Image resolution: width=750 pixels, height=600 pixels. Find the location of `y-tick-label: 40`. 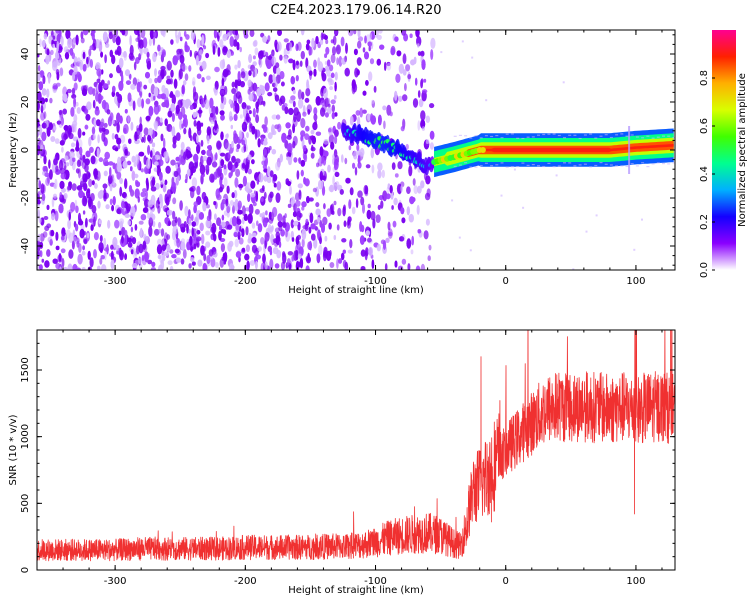

y-tick-label: 40 is located at coordinates (25, 54).